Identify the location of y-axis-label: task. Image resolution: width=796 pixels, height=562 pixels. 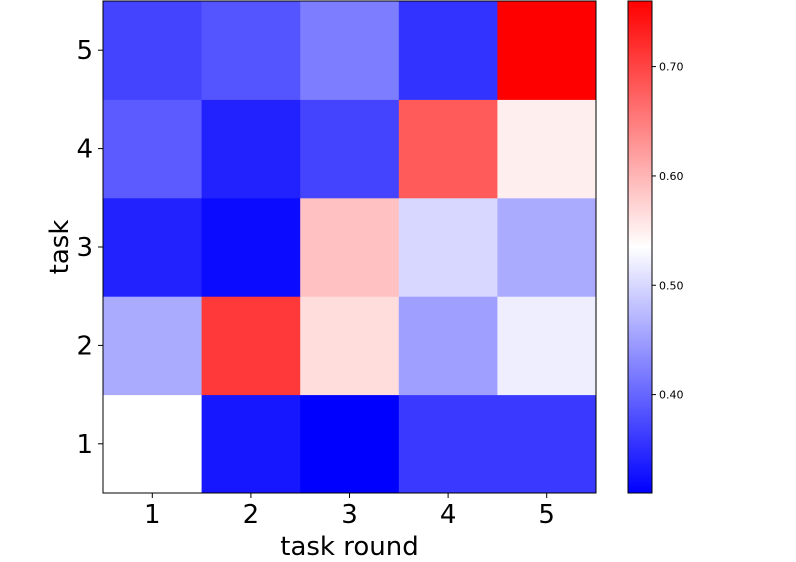
(60, 247).